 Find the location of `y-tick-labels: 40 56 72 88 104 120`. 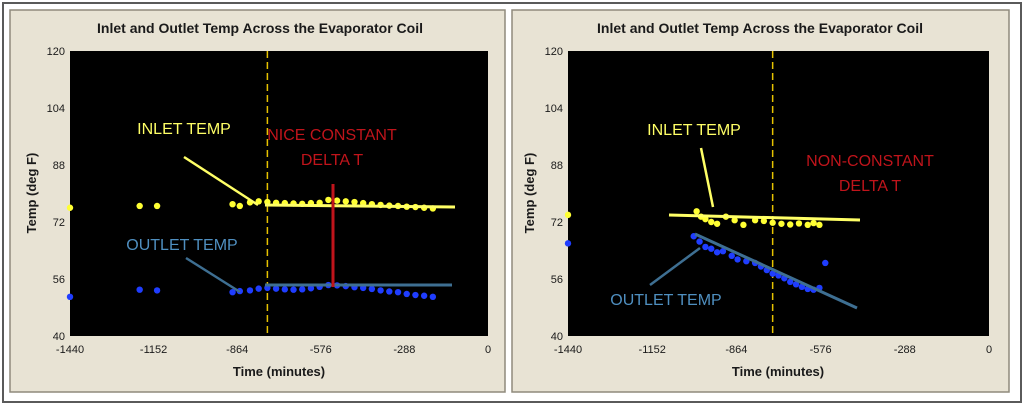

y-tick-labels: 40 56 72 88 104 120 is located at coordinates (554, 194).